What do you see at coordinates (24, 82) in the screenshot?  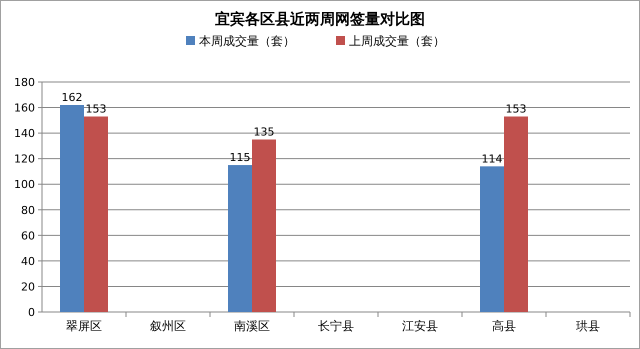 I see `y-tick-label: 180` at bounding box center [24, 82].